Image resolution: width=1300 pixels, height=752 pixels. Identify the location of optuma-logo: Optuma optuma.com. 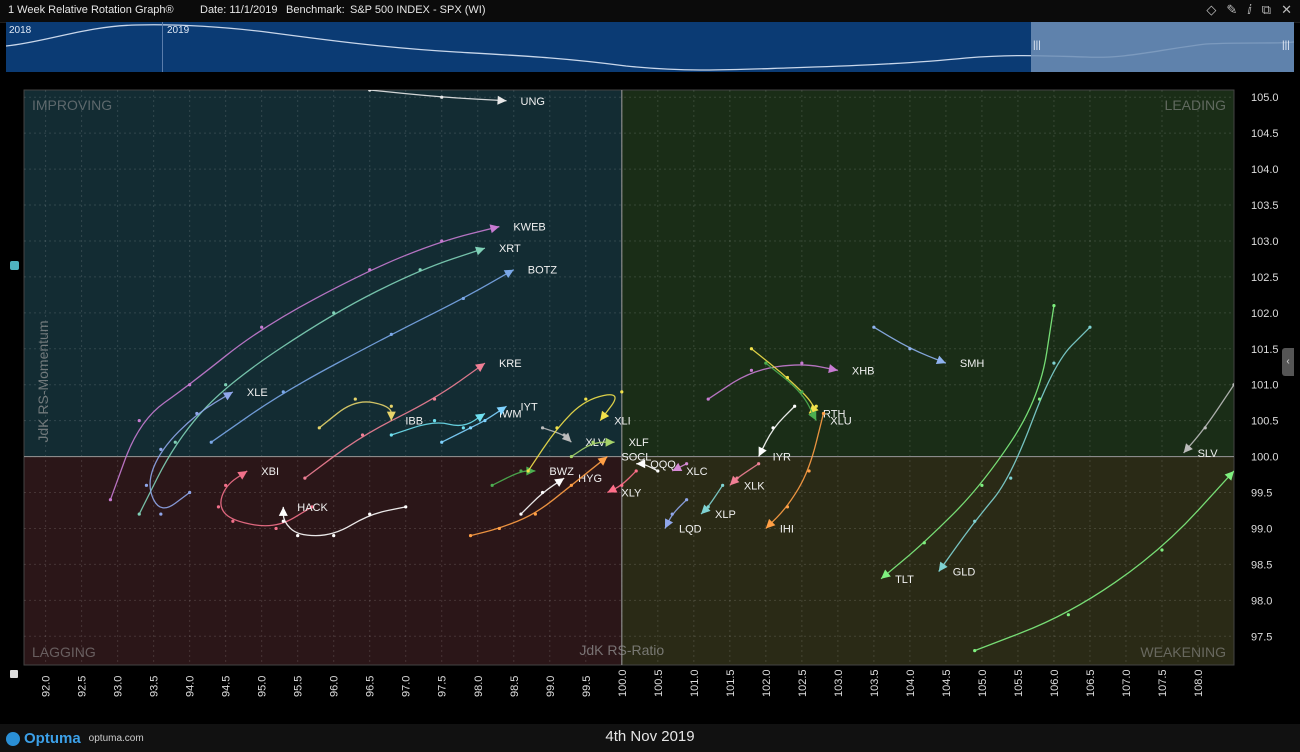
(75, 738).